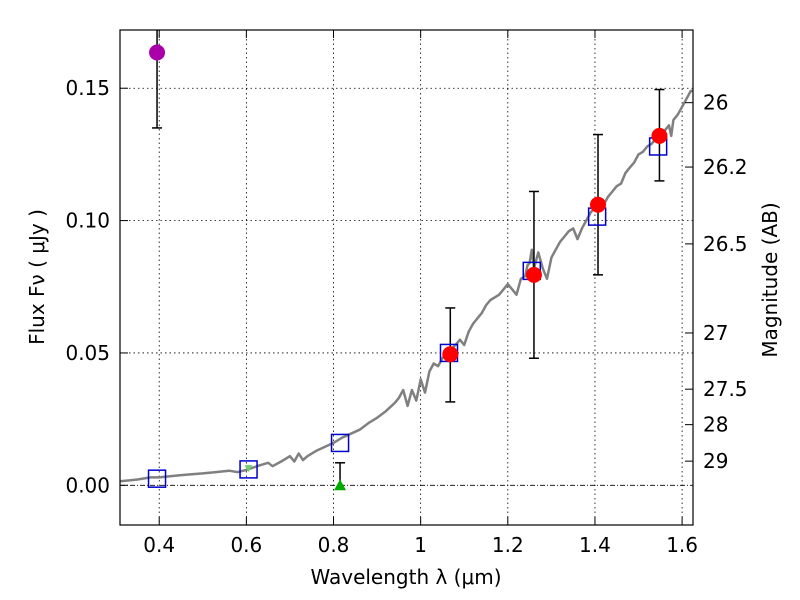 This screenshot has height=600, width=800. What do you see at coordinates (334, 545) in the screenshot?
I see `x-tick-label: 0.8` at bounding box center [334, 545].